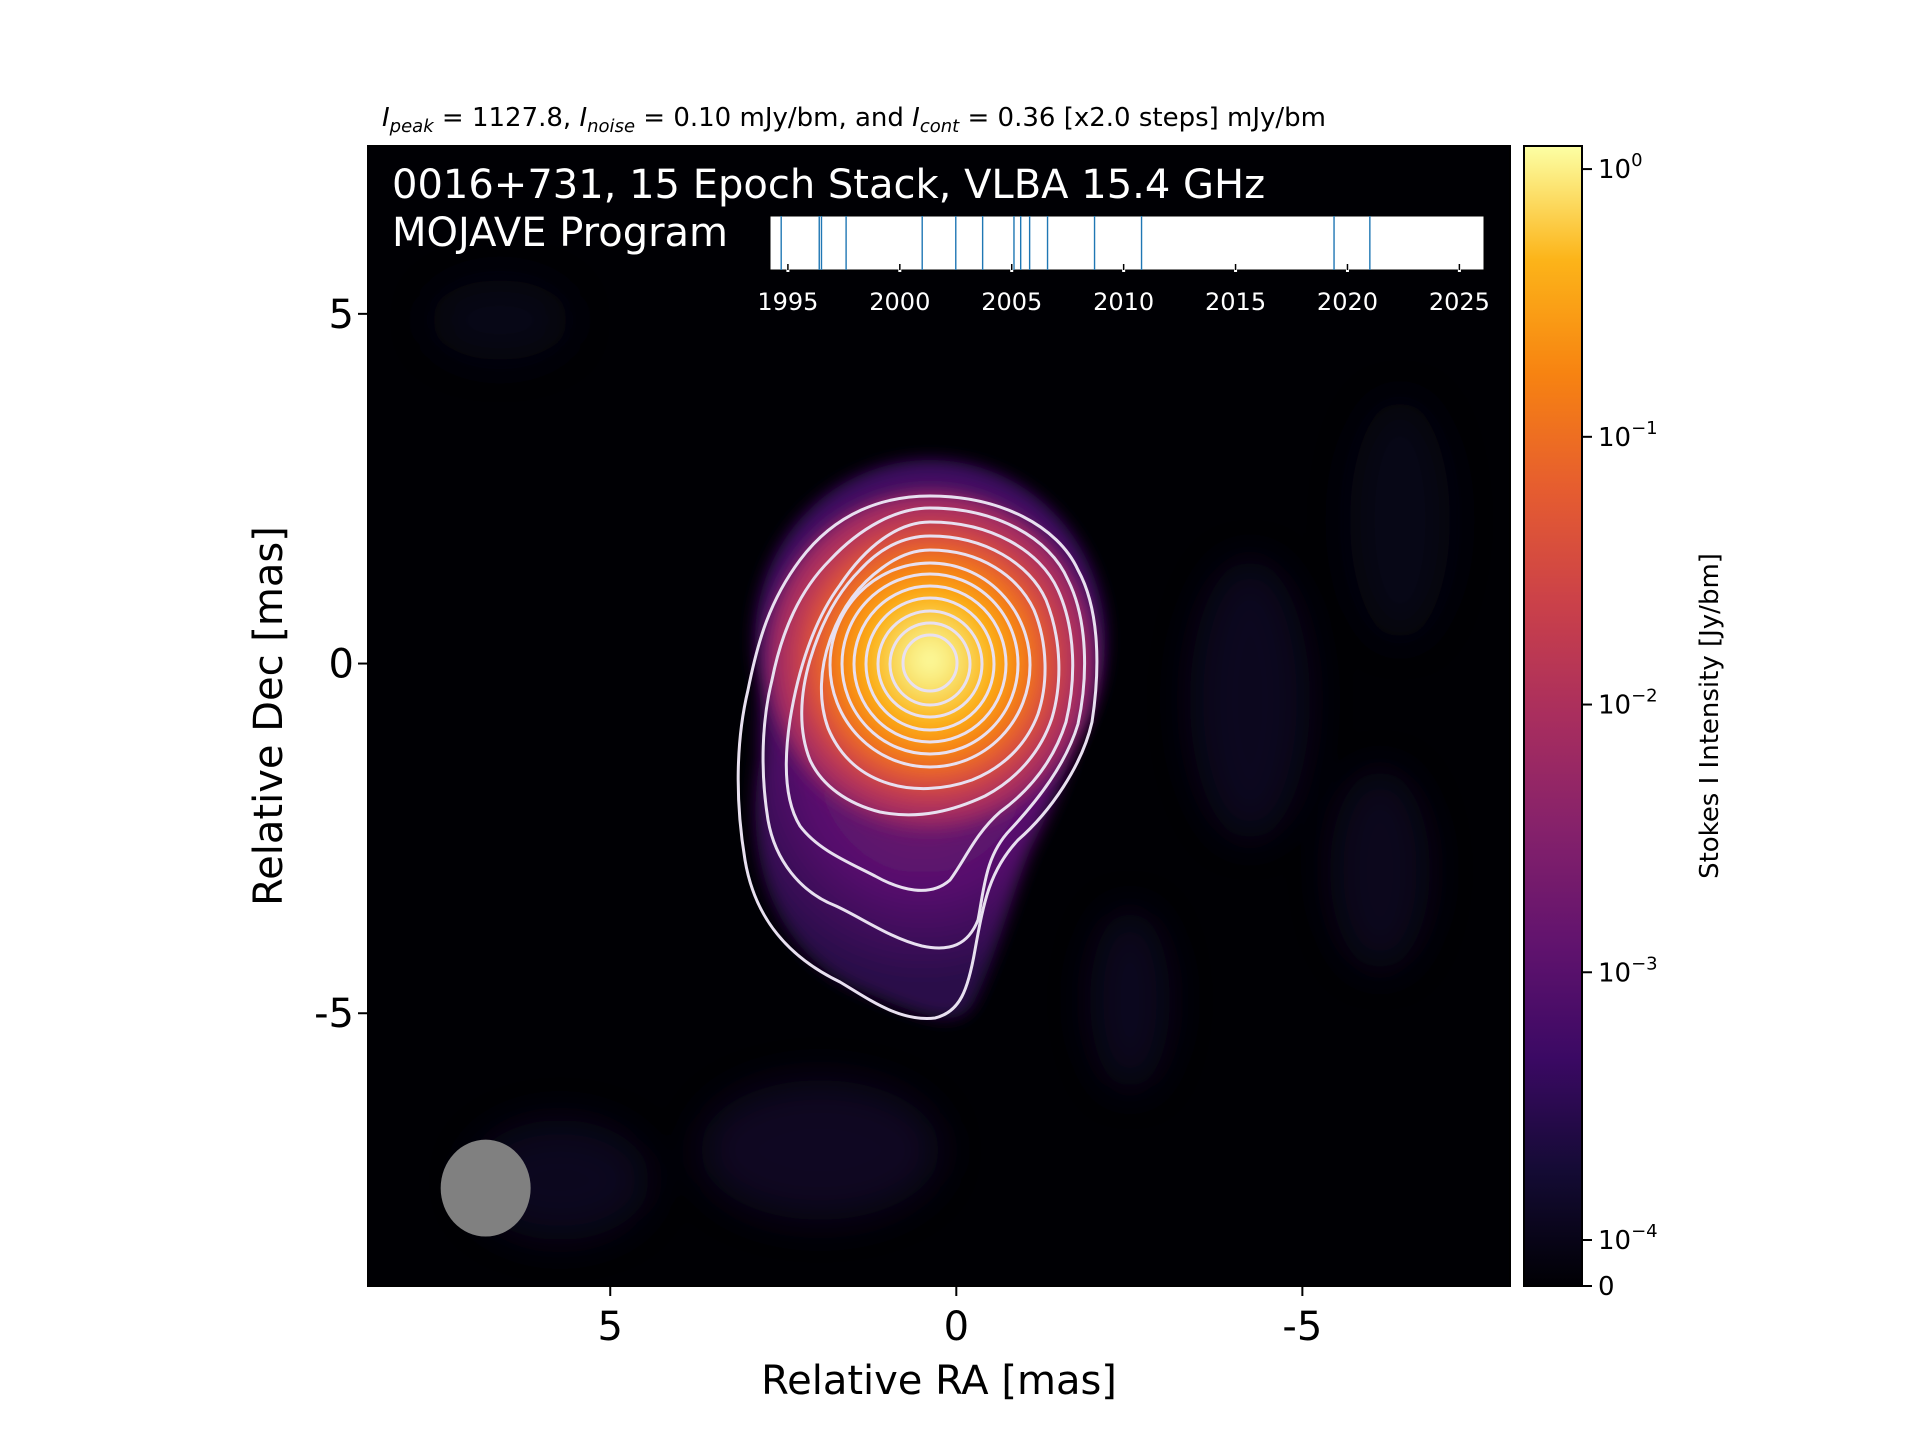 The width and height of the screenshot is (1920, 1440). Describe the element at coordinates (956, 1327) in the screenshot. I see `x-tick-label: 0` at that location.